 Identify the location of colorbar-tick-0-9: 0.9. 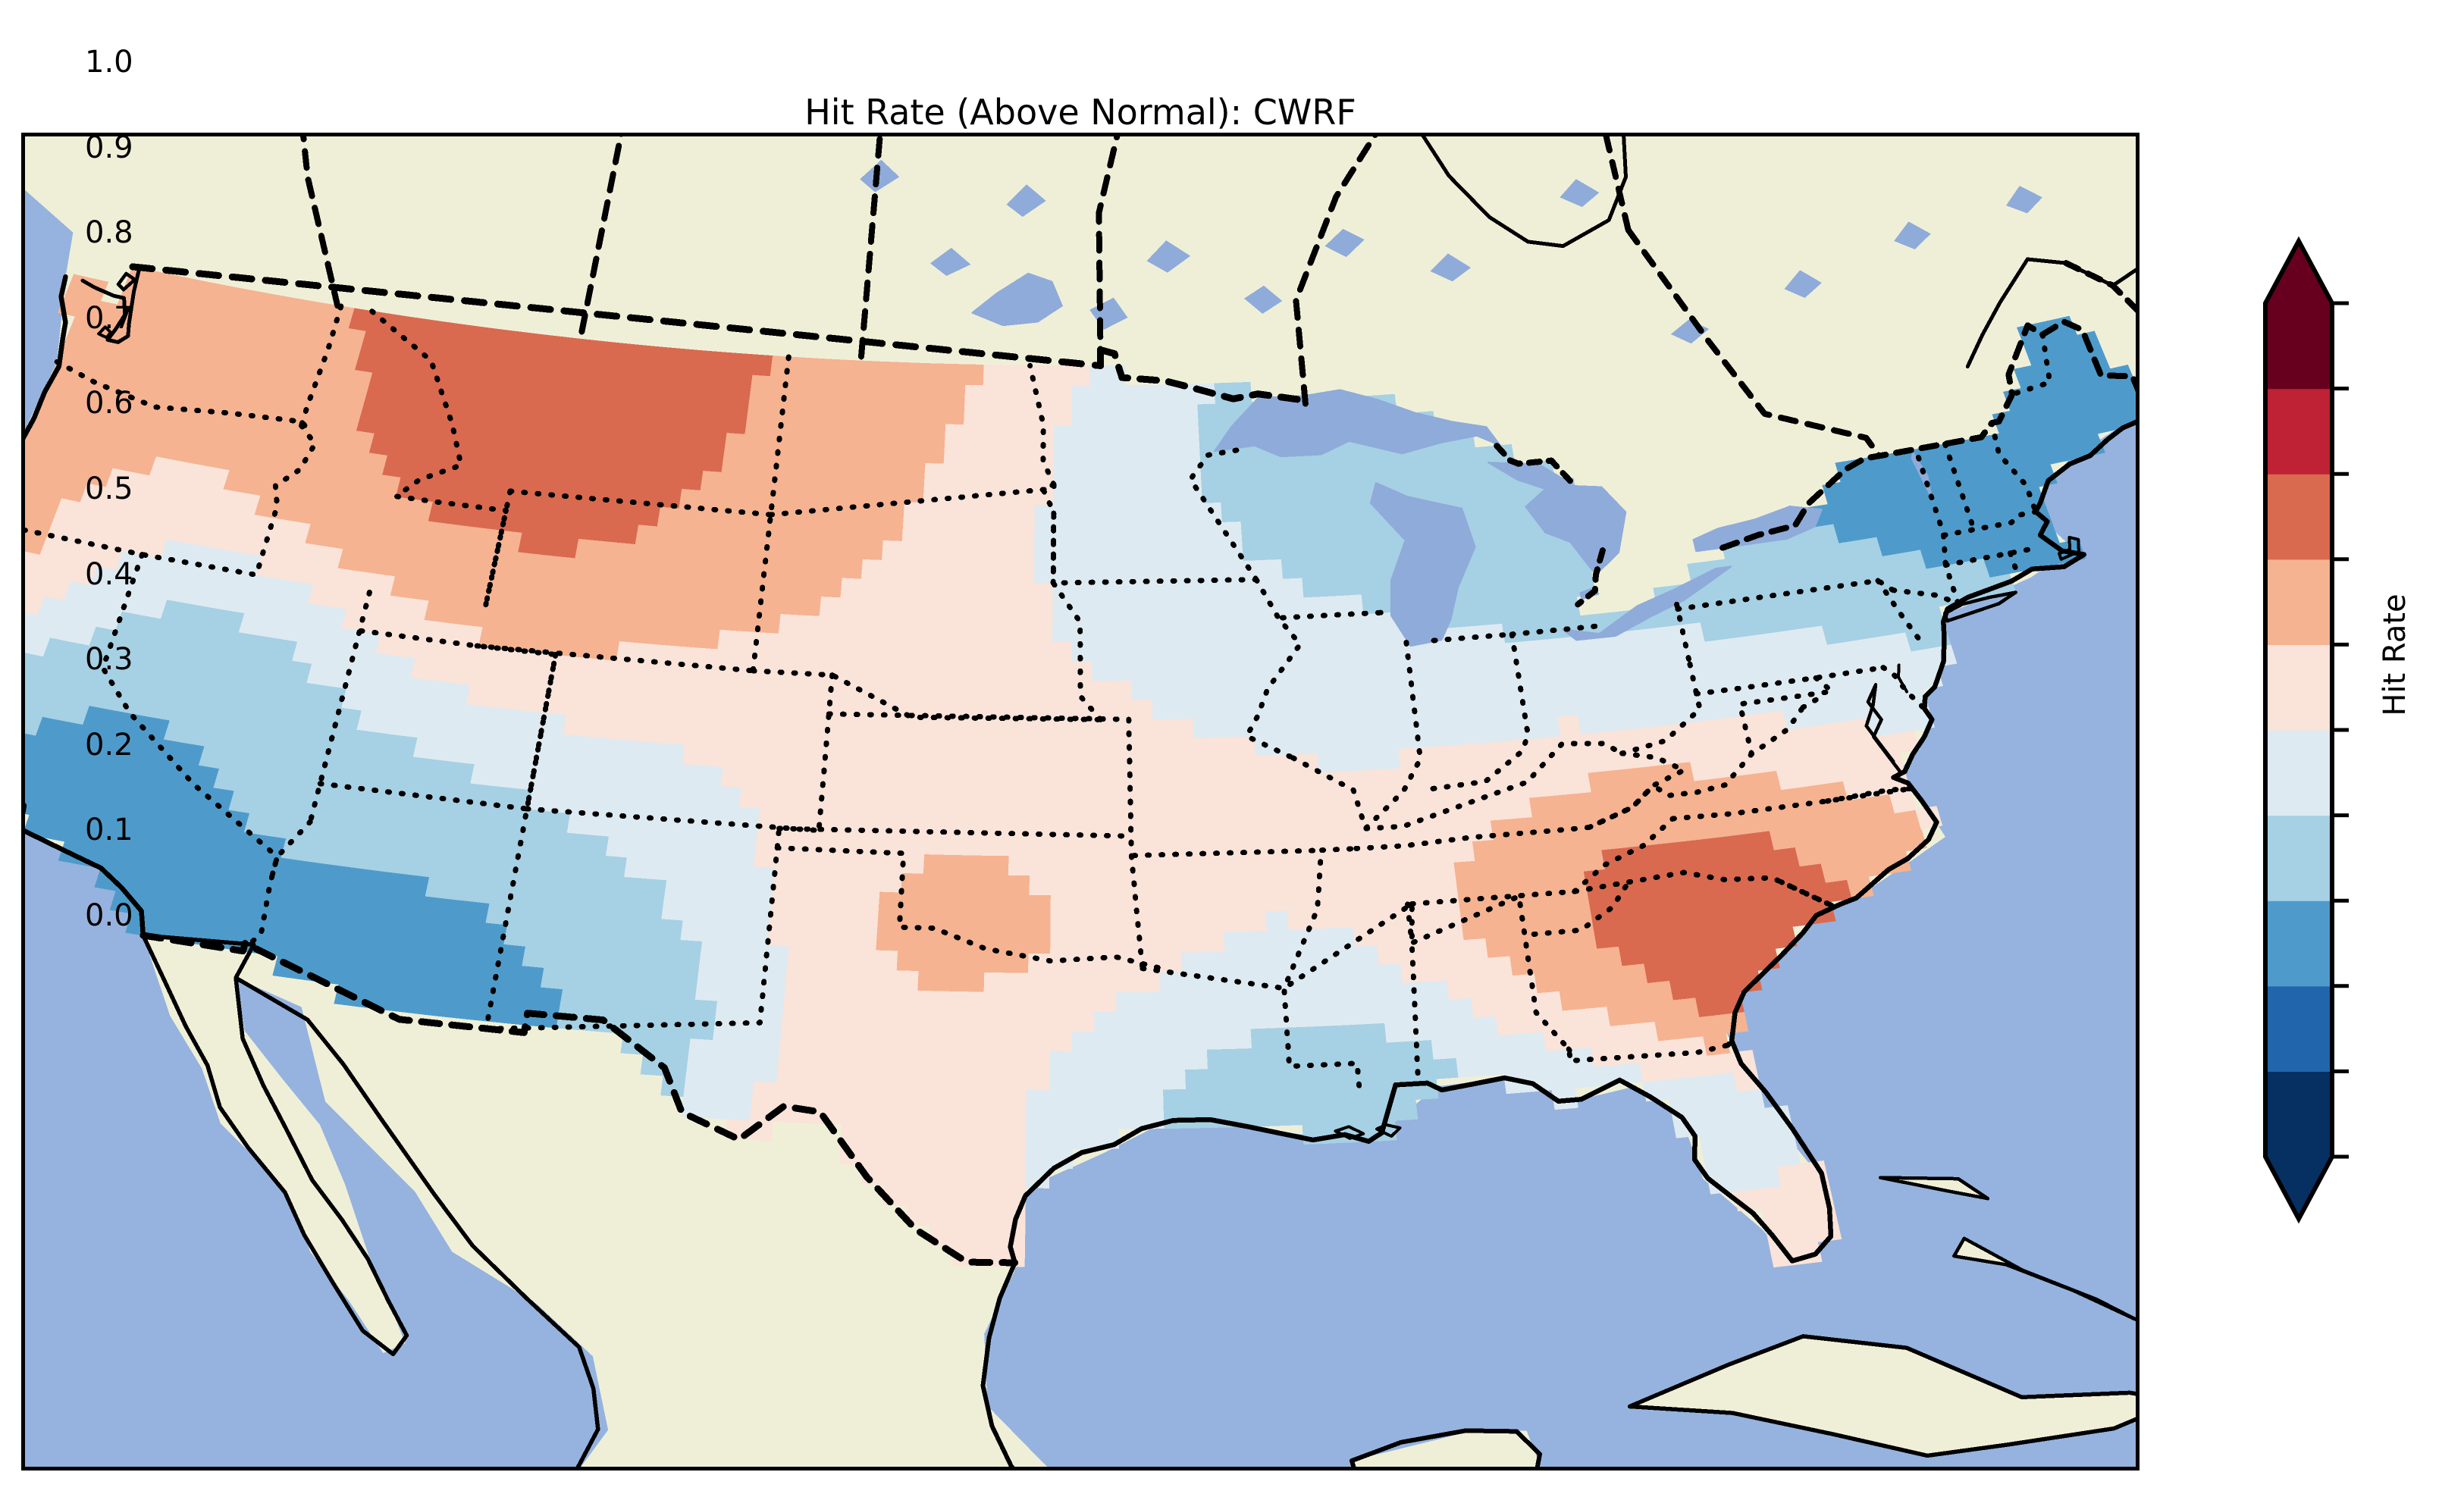
(109, 147).